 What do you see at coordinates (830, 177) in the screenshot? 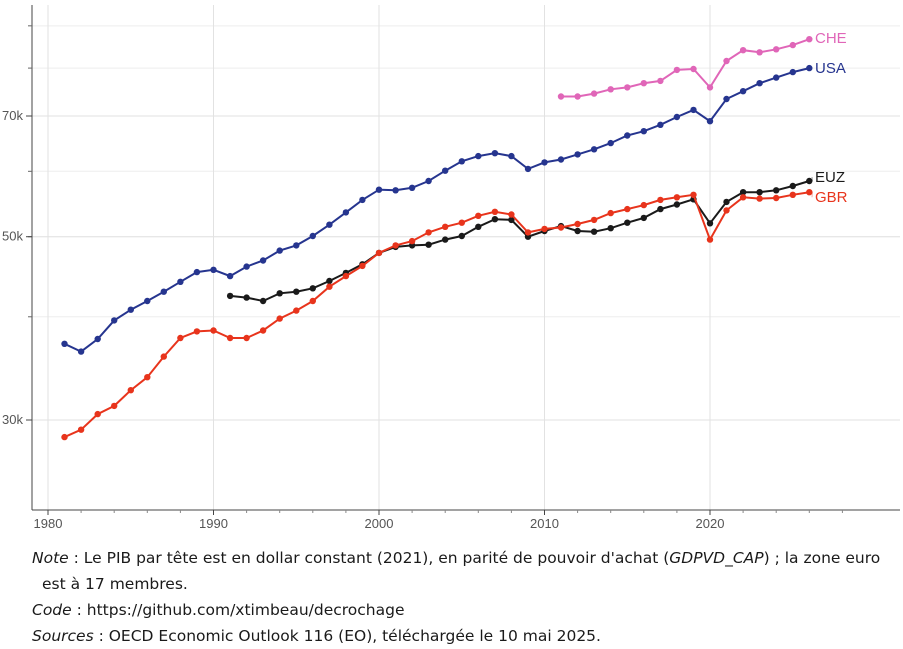
I see `series-label-euz: EUZ` at bounding box center [830, 177].